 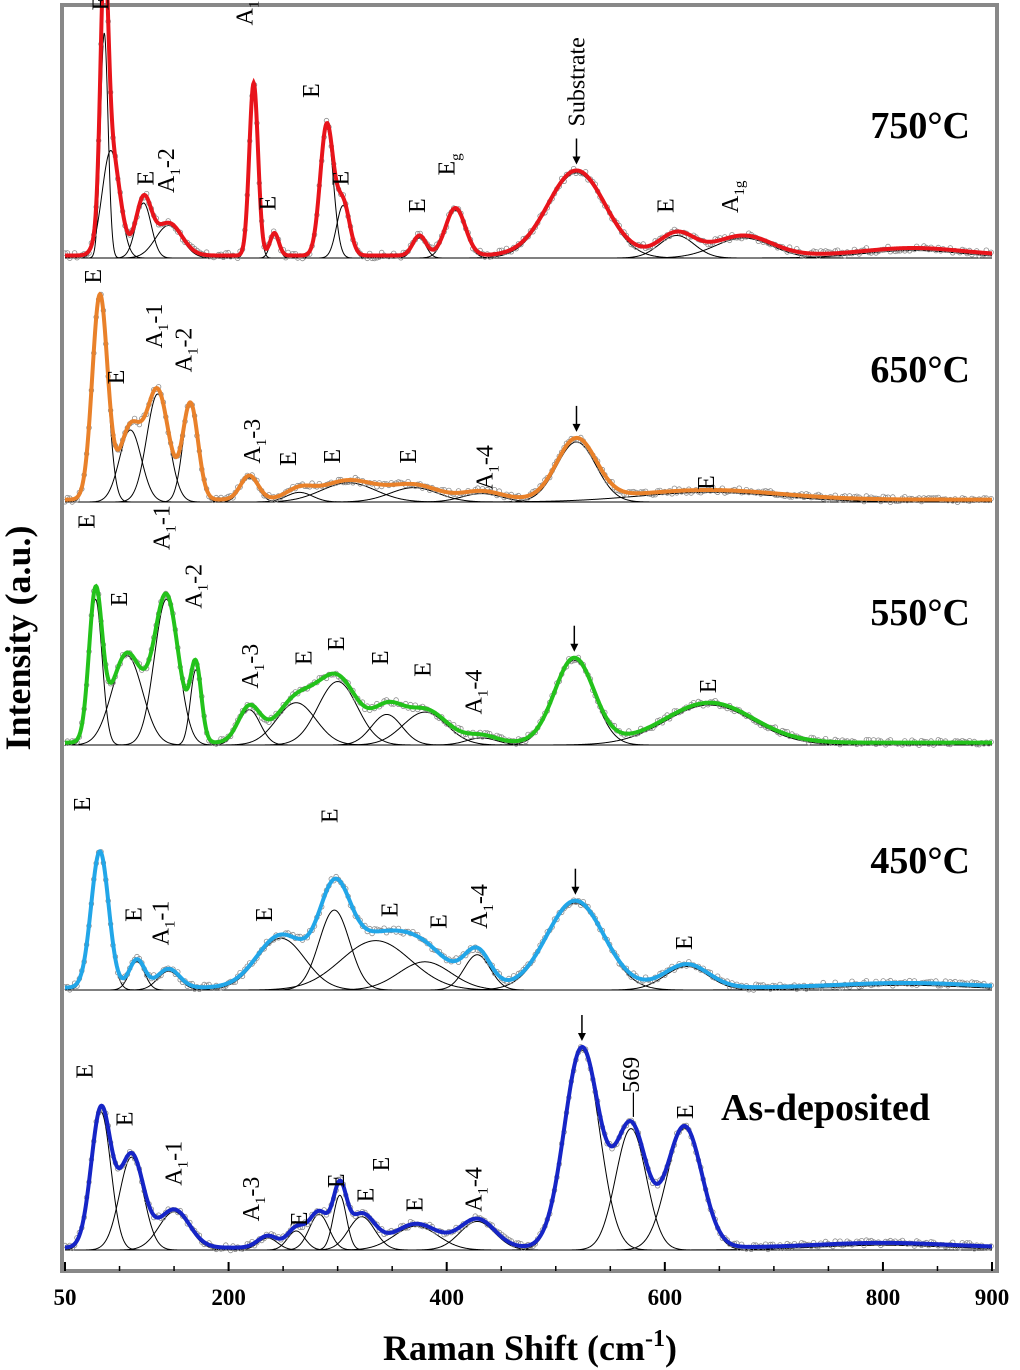 What do you see at coordinates (530, 1347) in the screenshot?
I see `x-axis-title: Raman Shift (cm-1)` at bounding box center [530, 1347].